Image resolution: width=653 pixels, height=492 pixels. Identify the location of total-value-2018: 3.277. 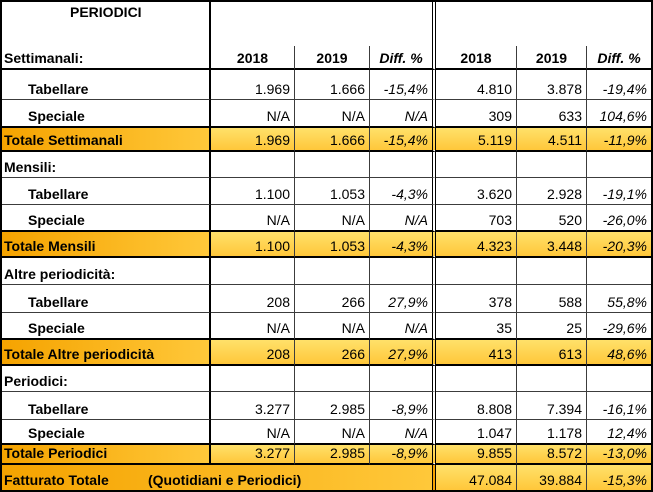
(253, 455).